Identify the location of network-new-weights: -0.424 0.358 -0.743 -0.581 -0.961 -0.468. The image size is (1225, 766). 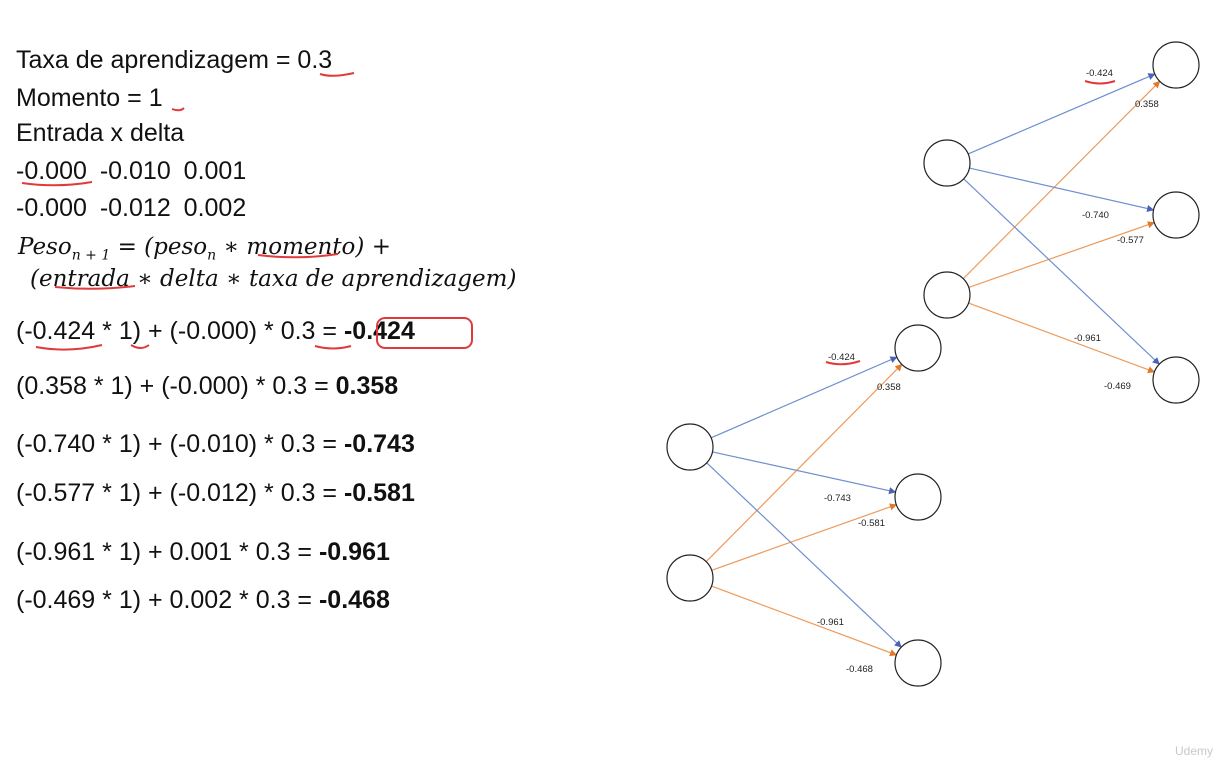
(804, 505).